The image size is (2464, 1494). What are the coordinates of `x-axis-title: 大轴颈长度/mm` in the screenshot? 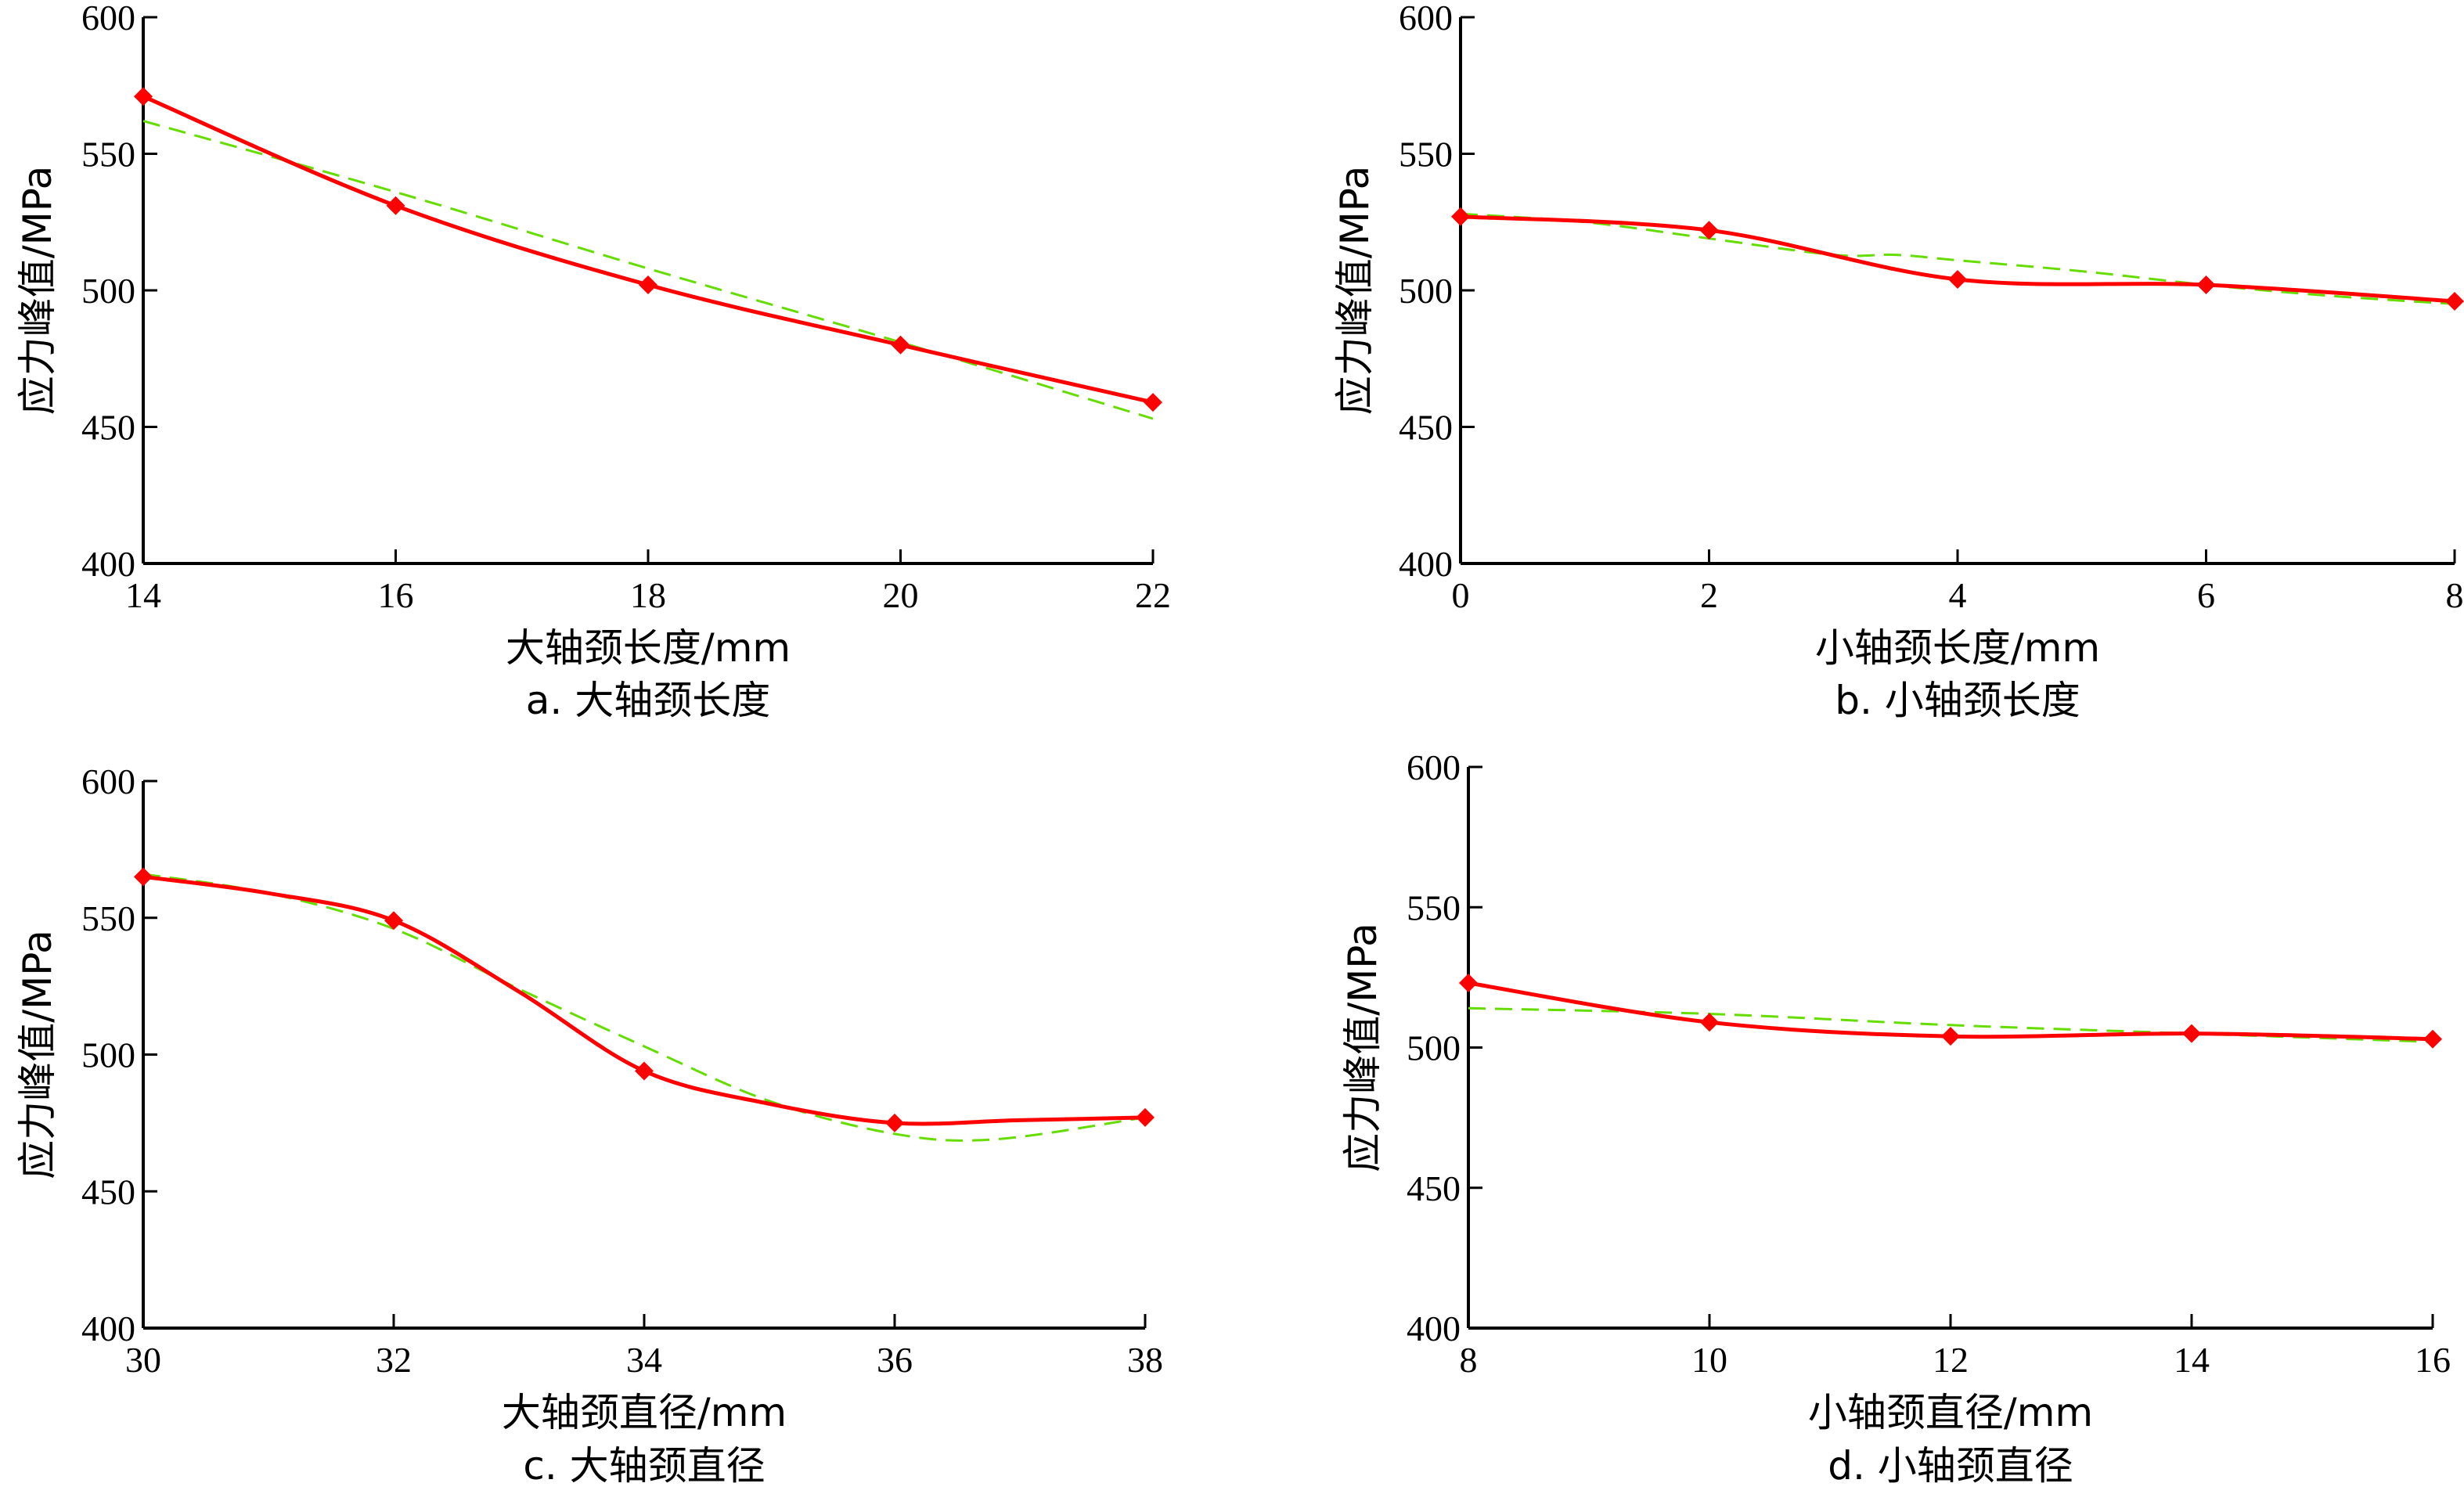 It's located at (649, 648).